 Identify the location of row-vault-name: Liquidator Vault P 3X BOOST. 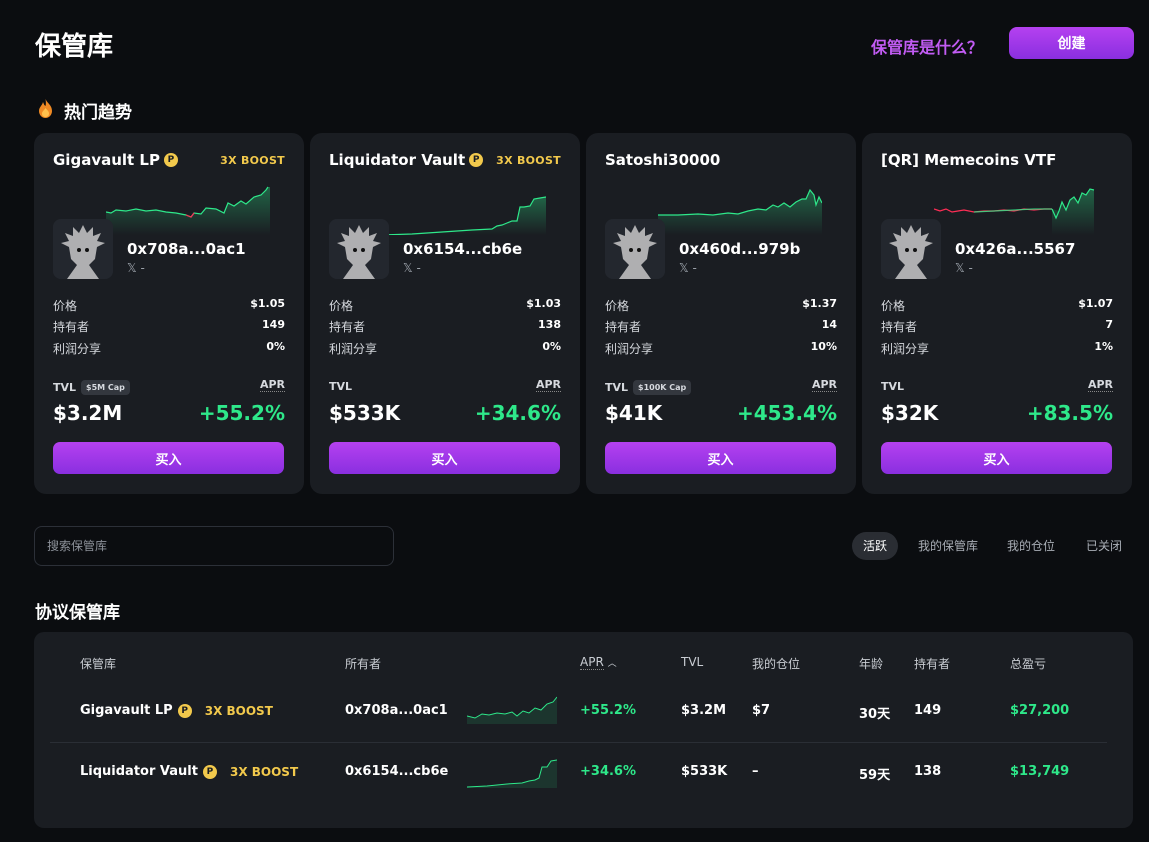
(189, 771).